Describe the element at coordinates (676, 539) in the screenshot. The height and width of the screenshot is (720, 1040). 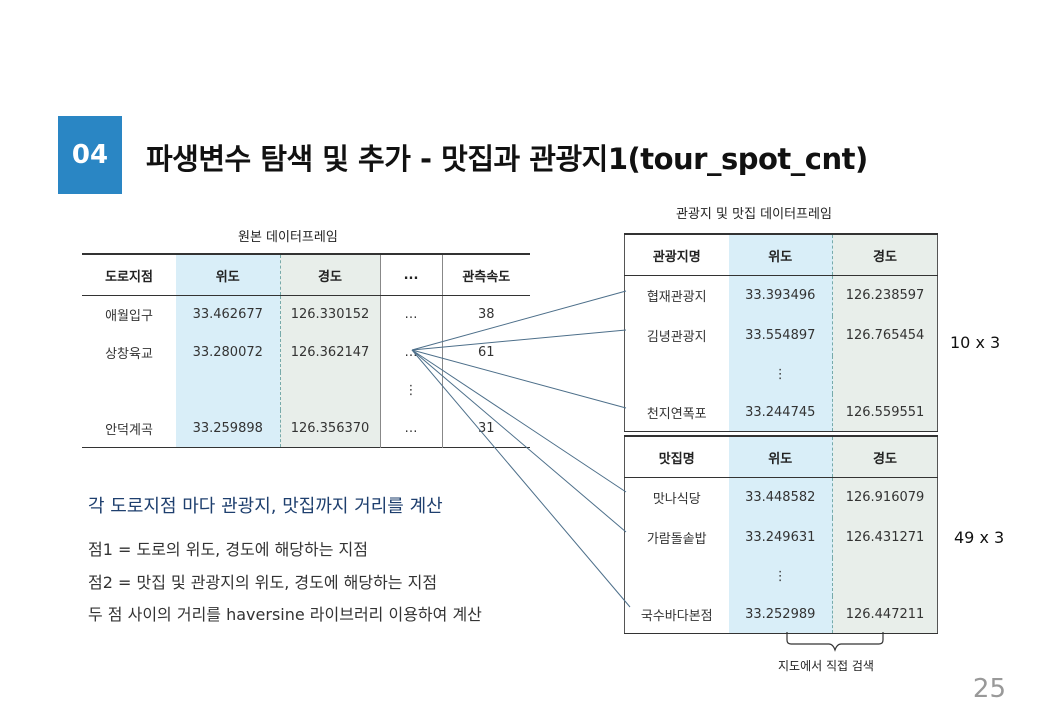
I see `cell: 가람돌솥밥` at that location.